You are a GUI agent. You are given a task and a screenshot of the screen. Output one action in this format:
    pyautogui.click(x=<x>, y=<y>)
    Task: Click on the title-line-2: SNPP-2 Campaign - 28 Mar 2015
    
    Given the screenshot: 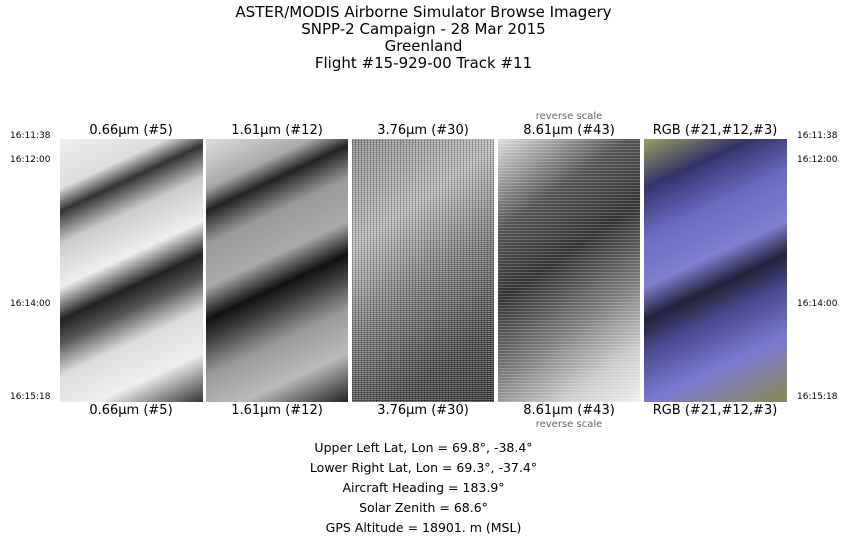 What is the action you would take?
    pyautogui.click(x=423, y=29)
    